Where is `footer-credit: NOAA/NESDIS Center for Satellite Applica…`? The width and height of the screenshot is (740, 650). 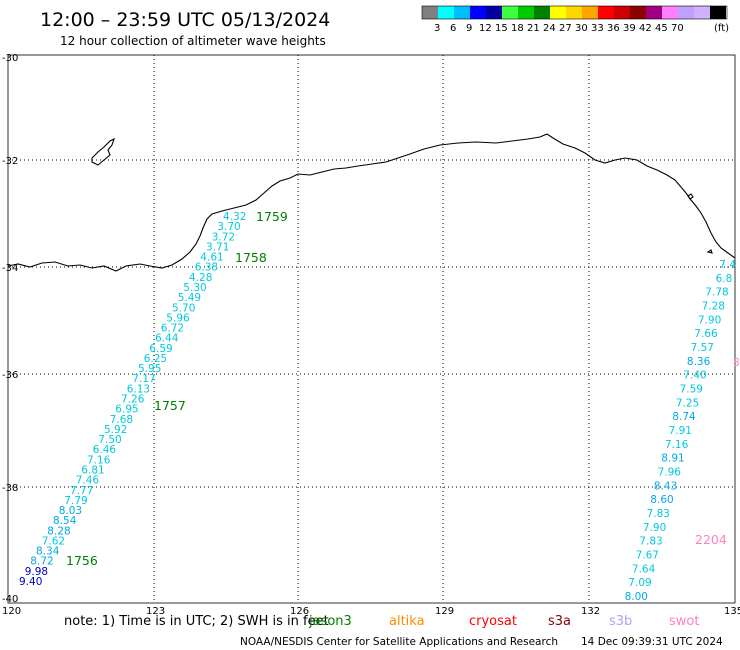 footer-credit: NOAA/NESDIS Center for Satellite Applica… is located at coordinates (399, 642).